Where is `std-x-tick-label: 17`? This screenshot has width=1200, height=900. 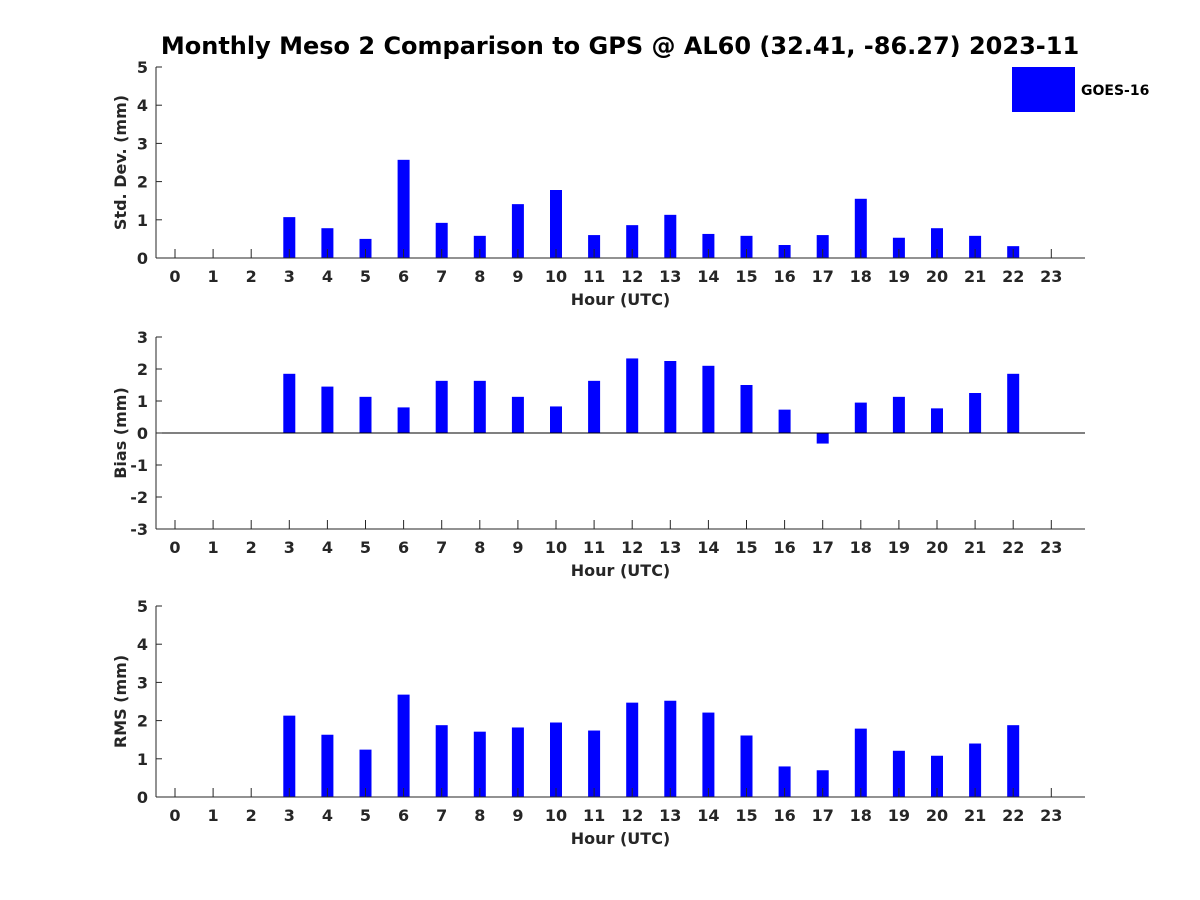
std-x-tick-label: 17 is located at coordinates (823, 276).